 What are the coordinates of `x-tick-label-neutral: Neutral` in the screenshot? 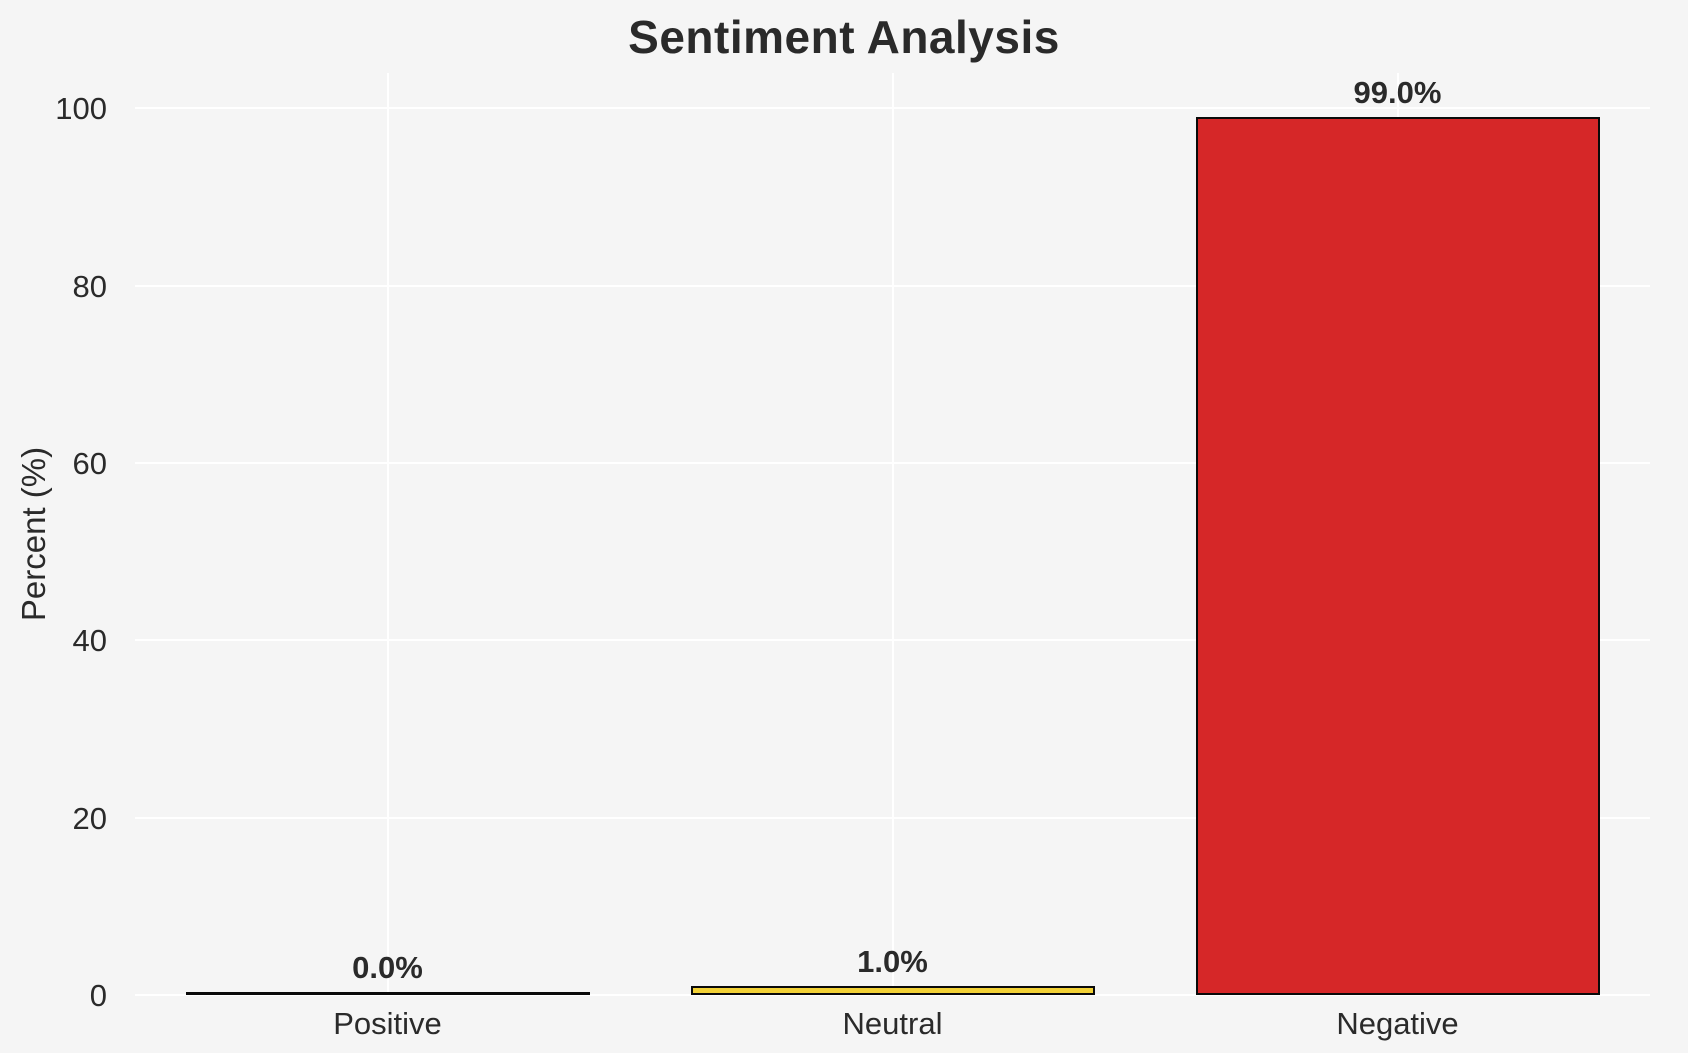 It's located at (892, 1023).